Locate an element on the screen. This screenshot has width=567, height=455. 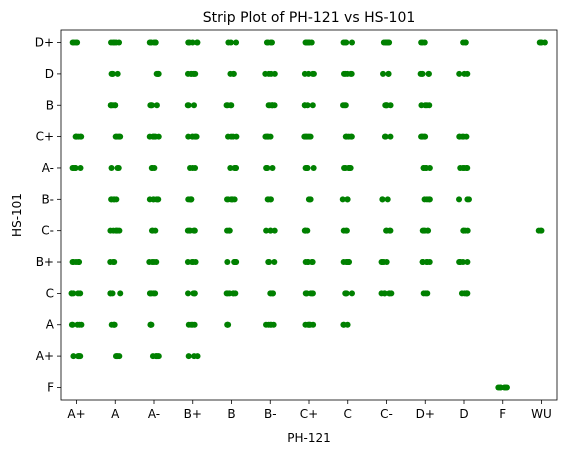
y-tick-label: A is located at coordinates (50, 325).